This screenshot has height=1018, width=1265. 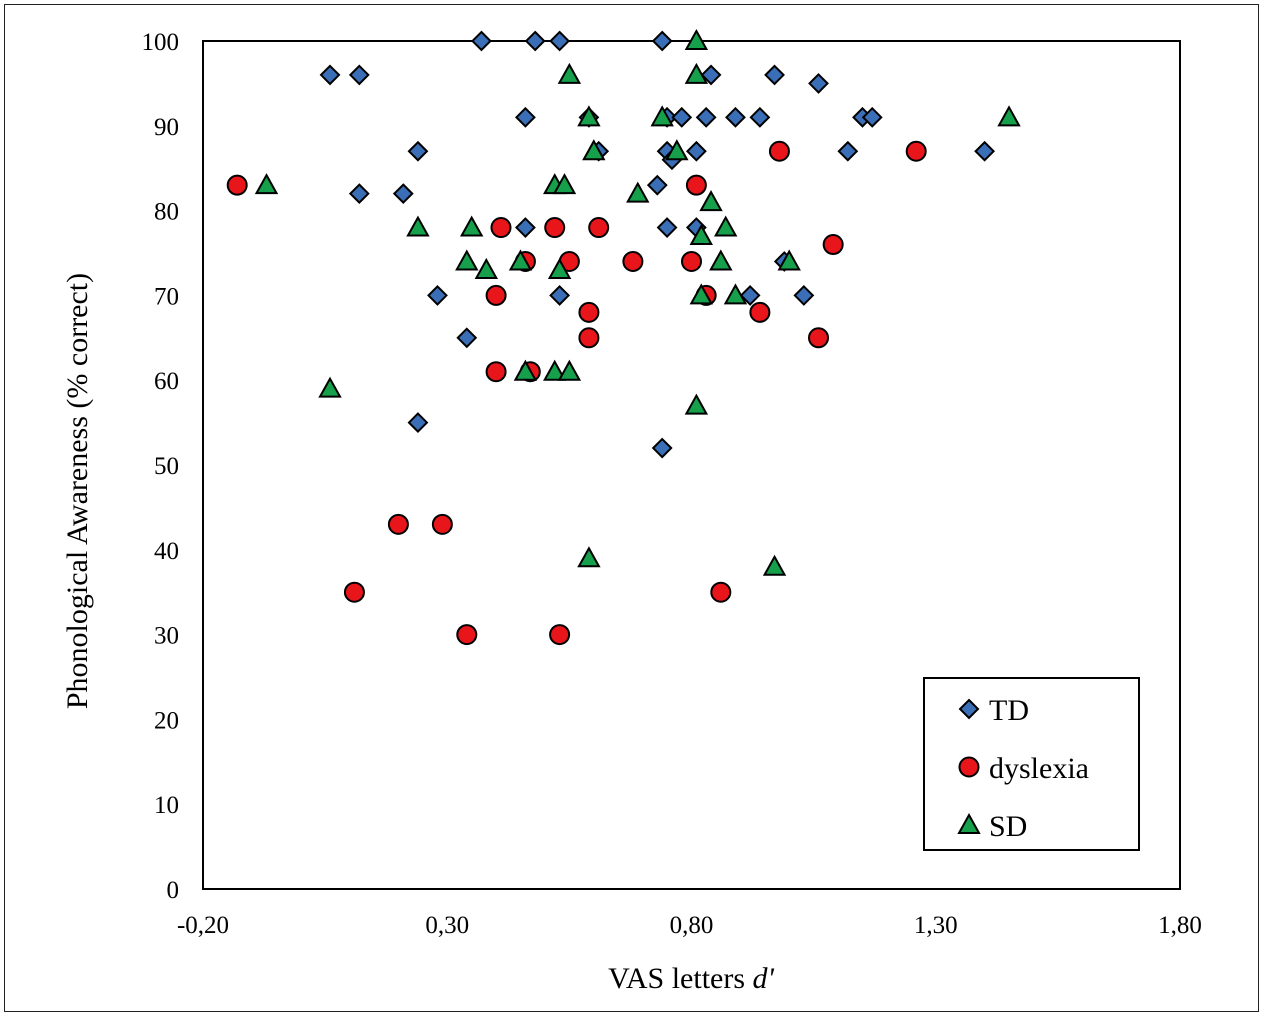 I want to click on x-axis-title: VAS letters d', so click(x=691, y=978).